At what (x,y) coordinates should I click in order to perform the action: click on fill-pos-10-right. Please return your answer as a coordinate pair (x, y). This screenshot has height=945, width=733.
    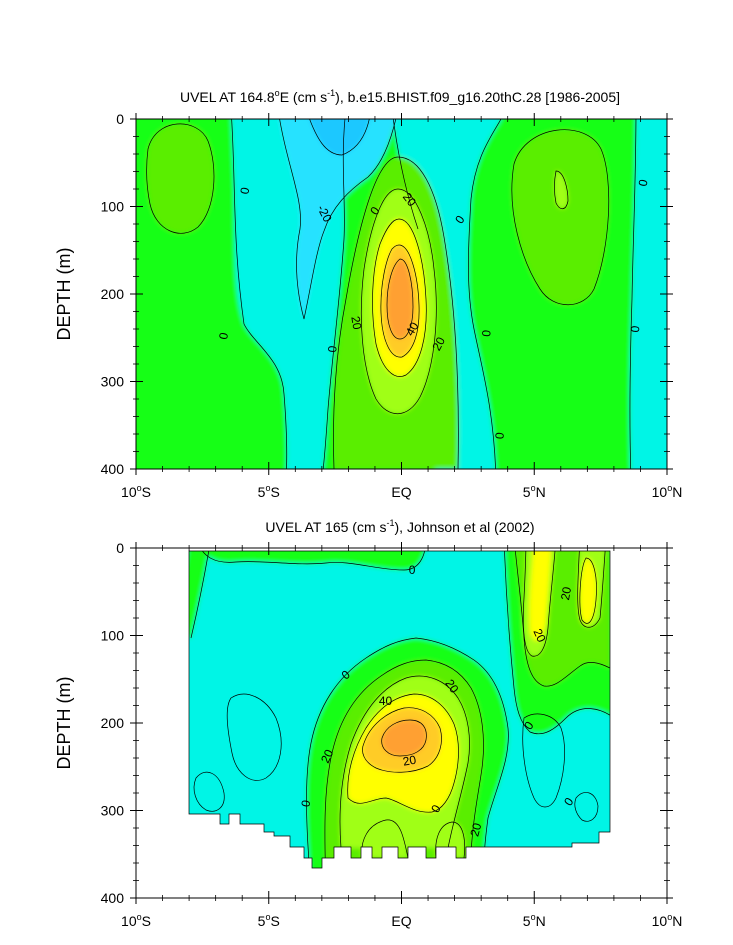
    Looking at the image, I should click on (560, 217).